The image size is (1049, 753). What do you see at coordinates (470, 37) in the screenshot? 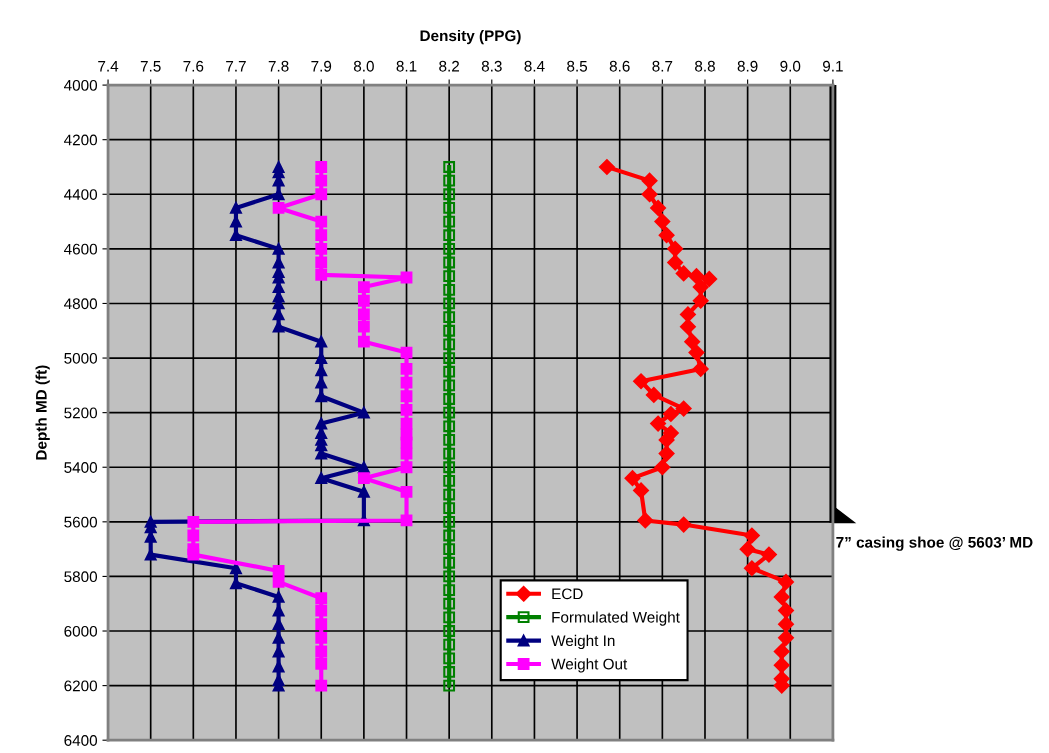
I see `x-axis-title: Density (PPG)` at bounding box center [470, 37].